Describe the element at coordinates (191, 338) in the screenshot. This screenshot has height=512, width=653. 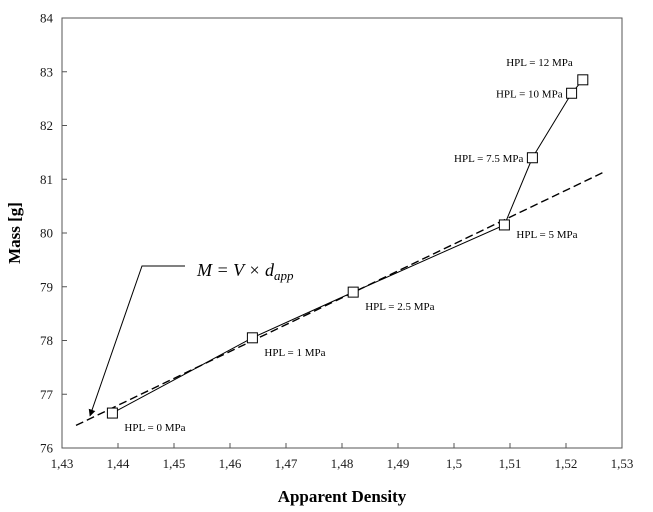
I see `equation-annotation: M = V × dapp` at that location.